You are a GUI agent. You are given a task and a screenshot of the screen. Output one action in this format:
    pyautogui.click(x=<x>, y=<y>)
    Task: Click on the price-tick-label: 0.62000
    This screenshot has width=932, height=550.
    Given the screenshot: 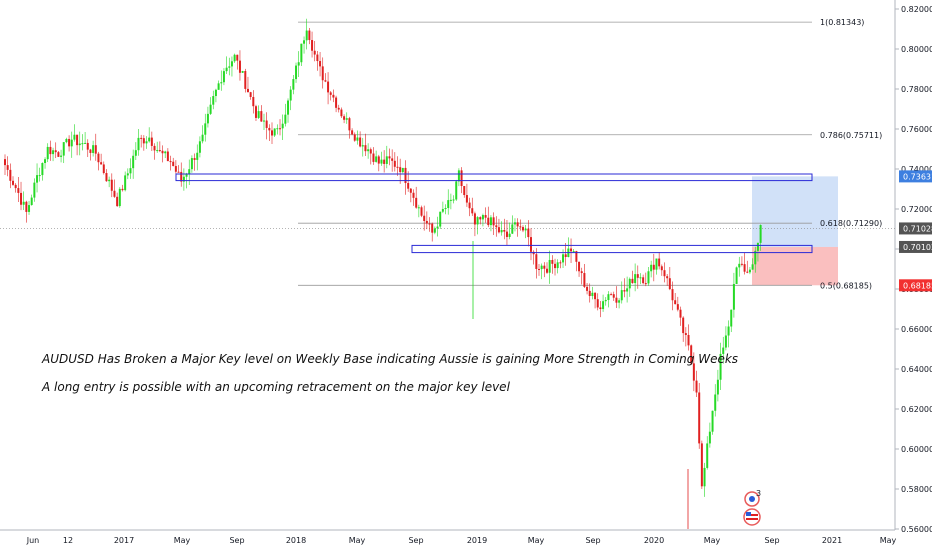 What is the action you would take?
    pyautogui.click(x=916, y=409)
    